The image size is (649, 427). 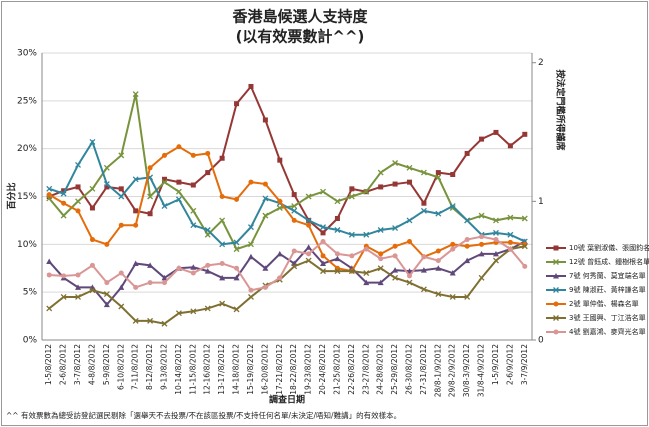 I want to click on x-tick-label: 29/8-2/9/2012, so click(x=452, y=370).